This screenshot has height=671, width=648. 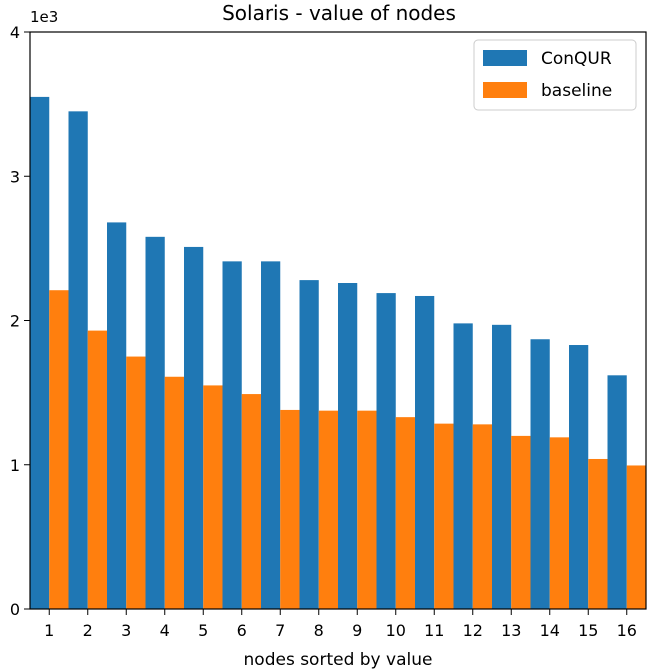 I want to click on legend: ConQUR baseline, so click(x=555, y=75).